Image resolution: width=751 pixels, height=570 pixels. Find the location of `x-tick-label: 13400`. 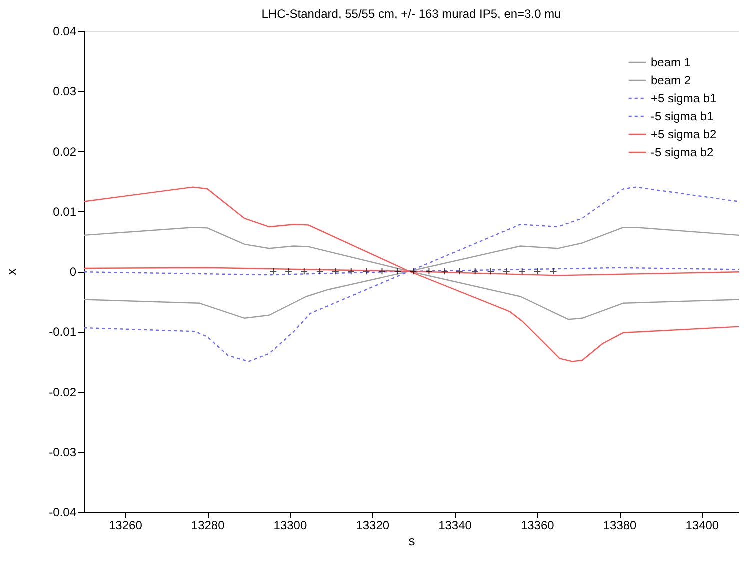

x-tick-label: 13400 is located at coordinates (703, 525).